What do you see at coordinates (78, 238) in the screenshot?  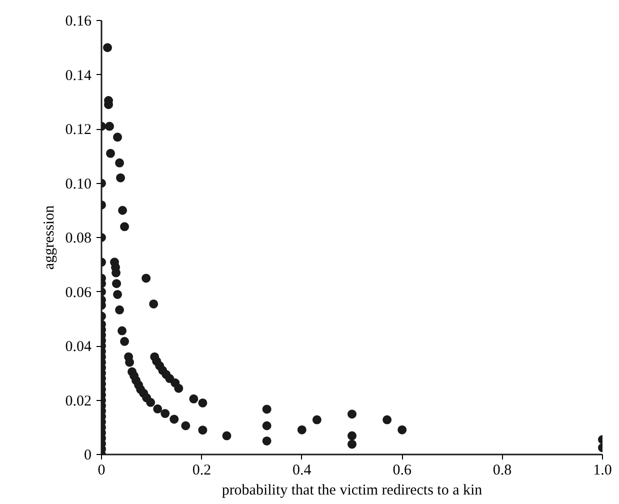 I see `y-tick-label: 0.08` at bounding box center [78, 238].